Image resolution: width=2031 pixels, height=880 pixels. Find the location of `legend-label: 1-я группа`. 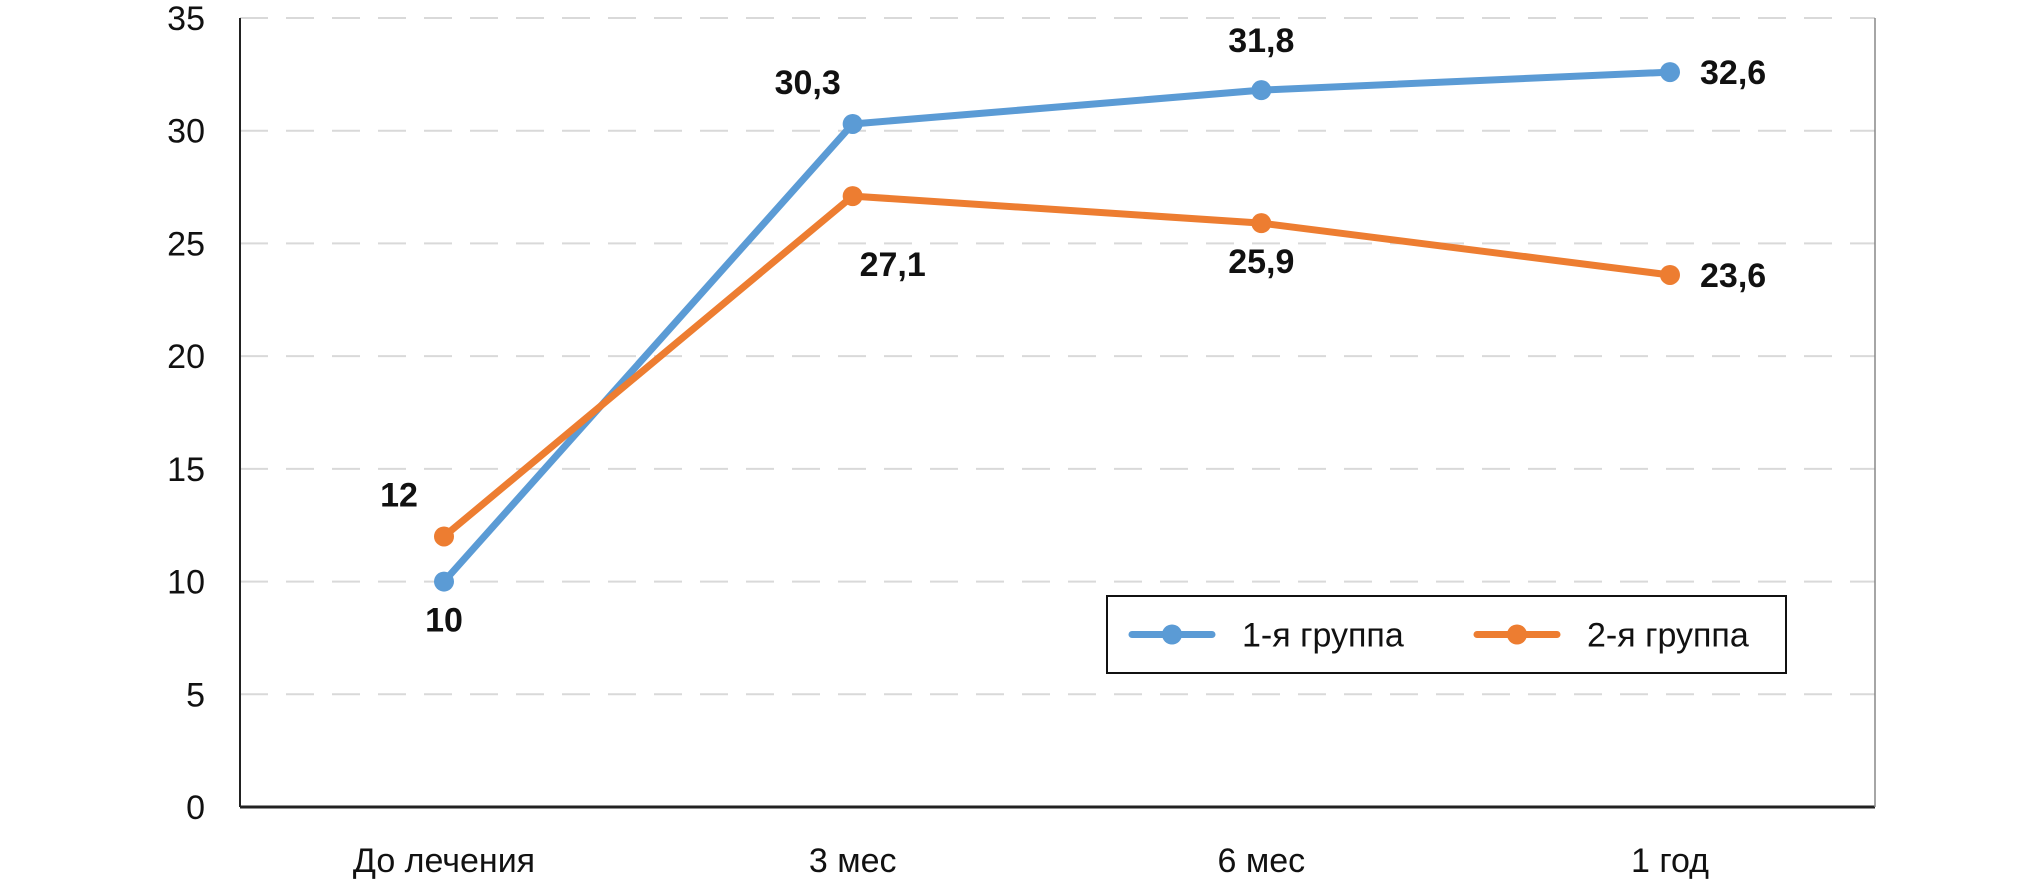

legend-label: 1-я группа is located at coordinates (1323, 636).